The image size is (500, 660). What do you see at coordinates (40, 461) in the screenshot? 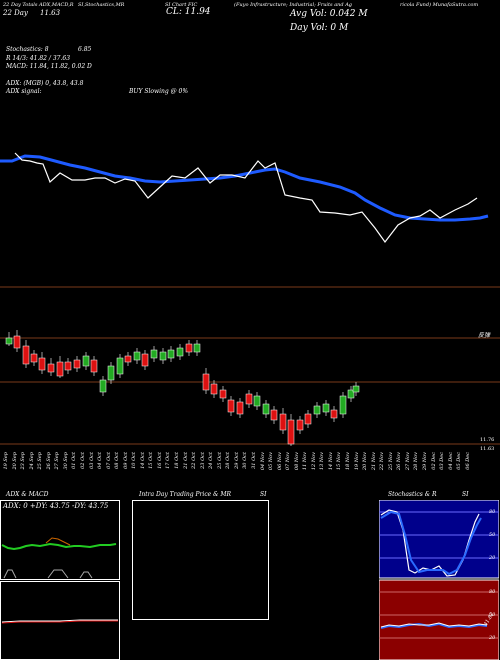
I see `date-axis-label: 25 Sep` at bounding box center [40, 461].